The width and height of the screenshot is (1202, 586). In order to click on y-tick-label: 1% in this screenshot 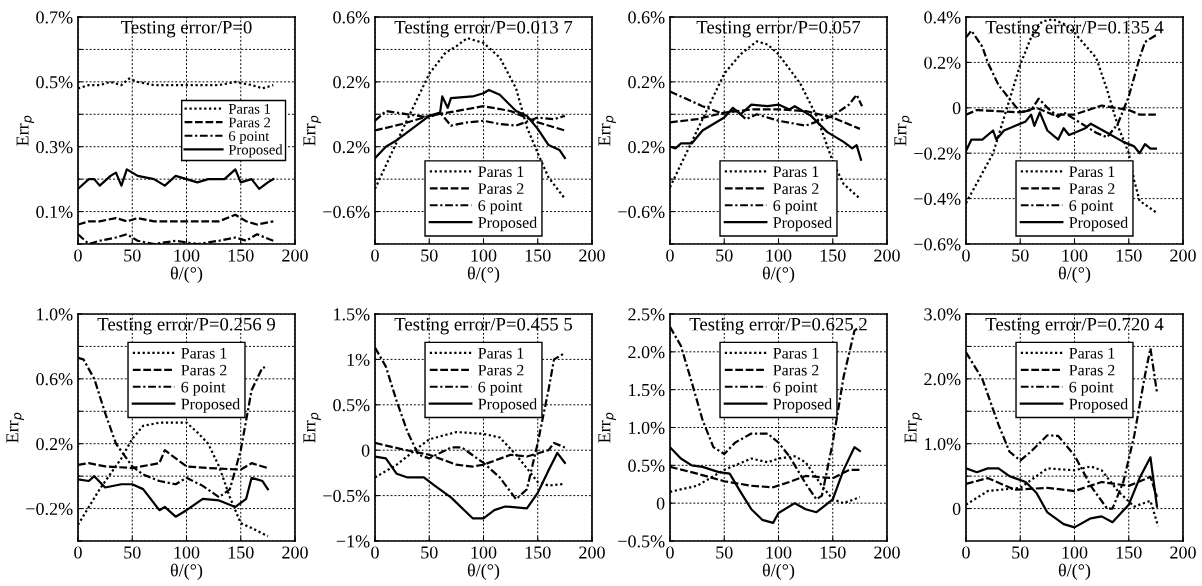, I will do `click(358, 359)`.